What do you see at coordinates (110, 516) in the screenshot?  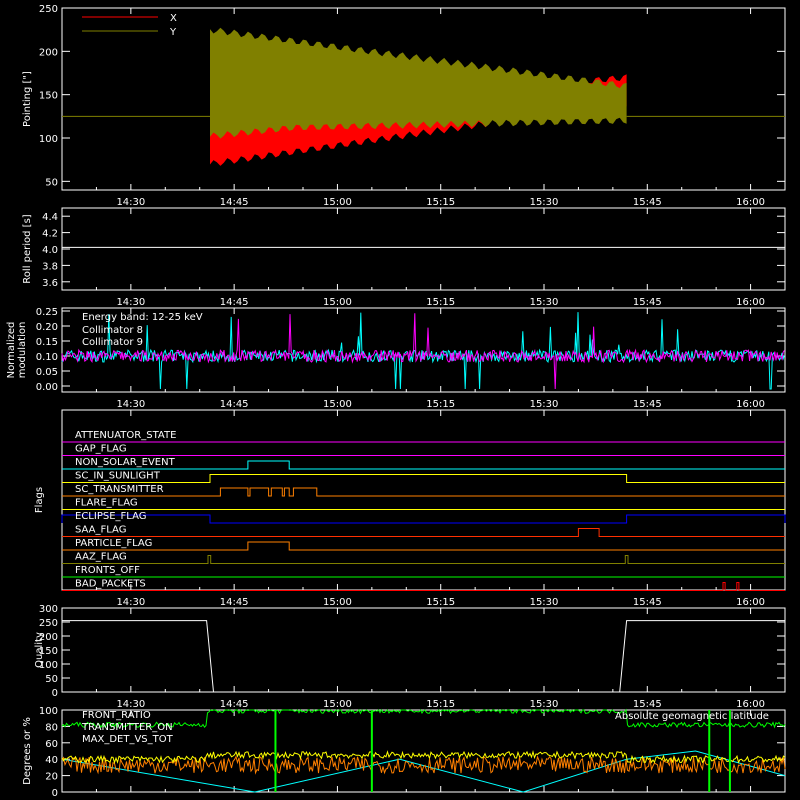 I see `flag-label-eclipse_flag: ECLIPSE_FLAG` at bounding box center [110, 516].